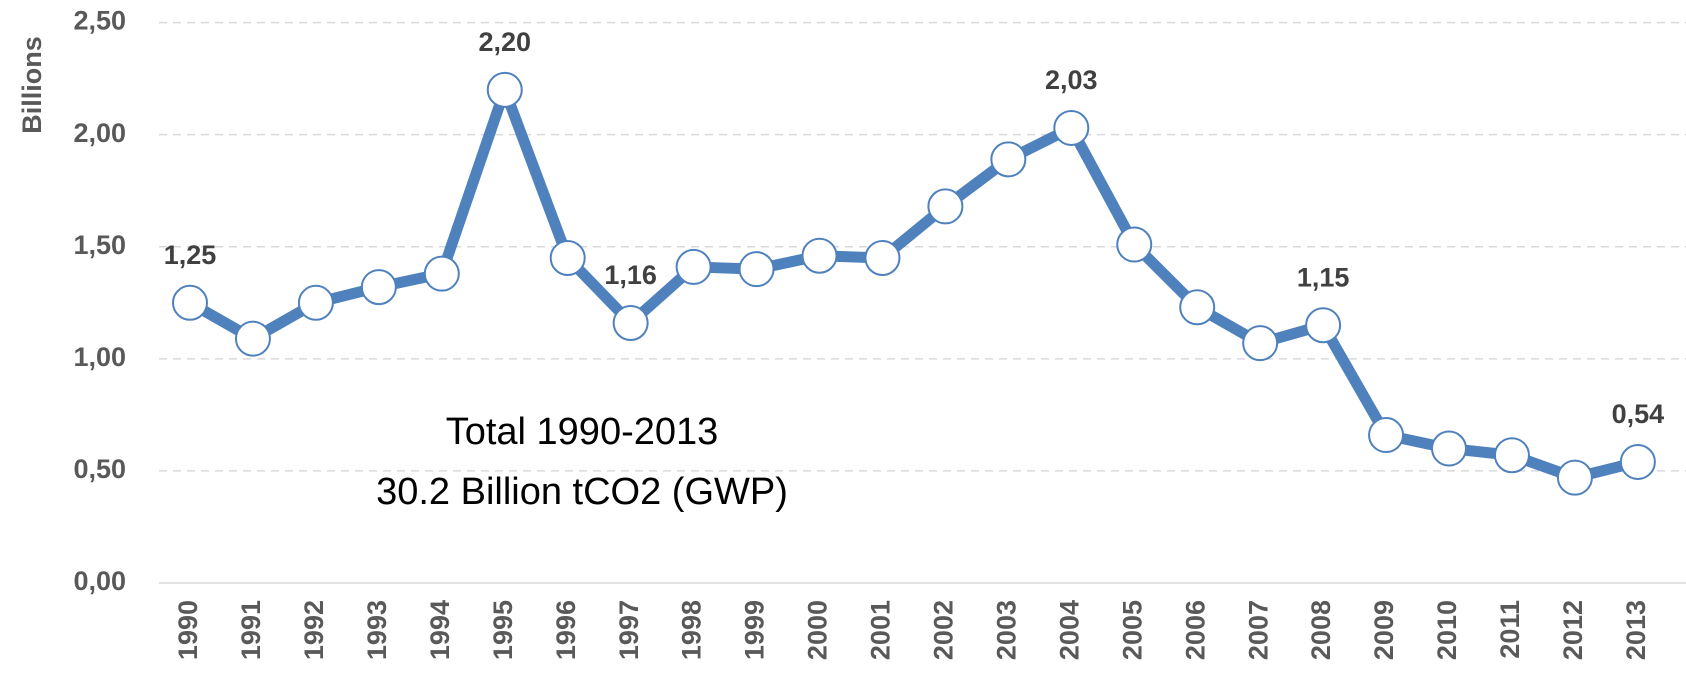 The height and width of the screenshot is (684, 1686). What do you see at coordinates (818, 630) in the screenshot?
I see `x-tick-label: 2000` at bounding box center [818, 630].